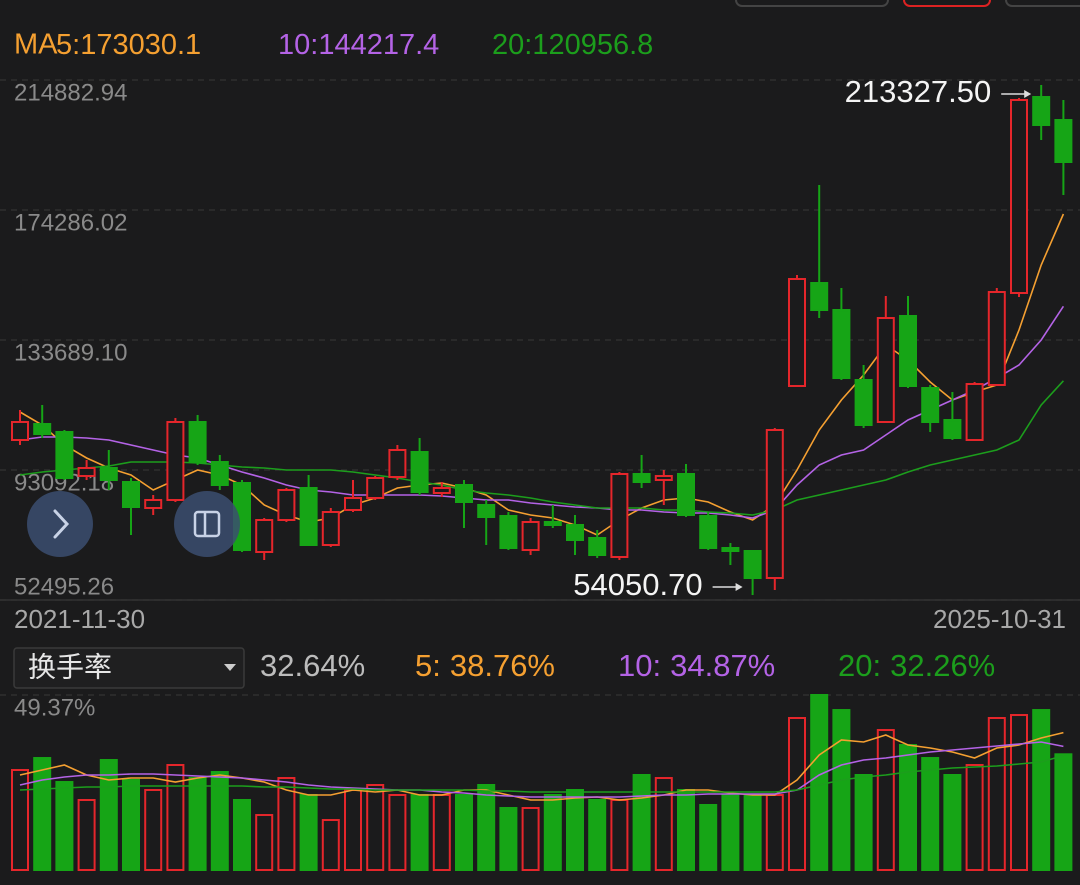  I want to click on y-tick-label: 133689.10, so click(70, 352).